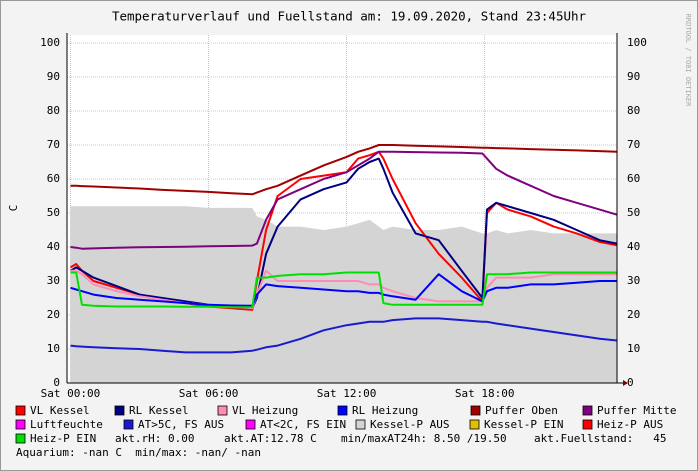  I want to click on legend-label: Puffer Oben, so click(521, 410).